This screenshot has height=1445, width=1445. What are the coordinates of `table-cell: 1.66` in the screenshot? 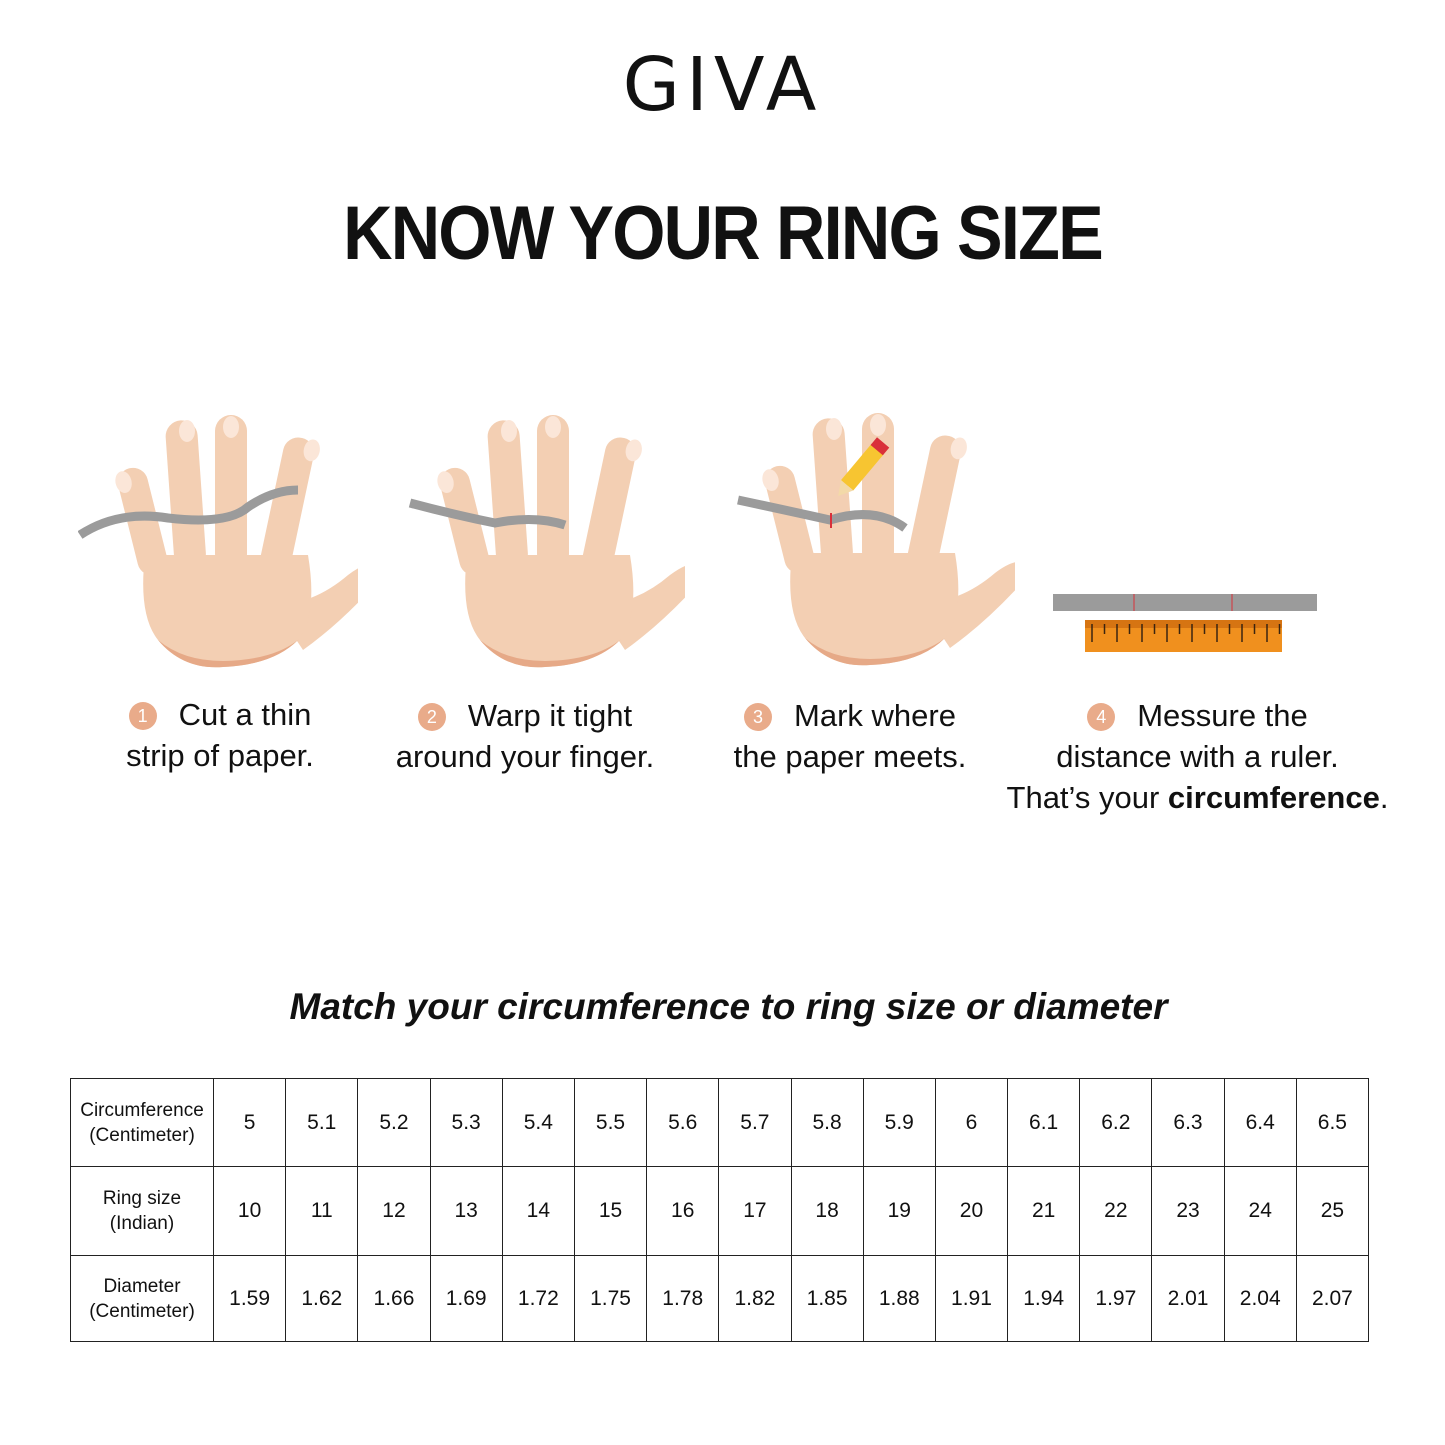 It's located at (394, 1298).